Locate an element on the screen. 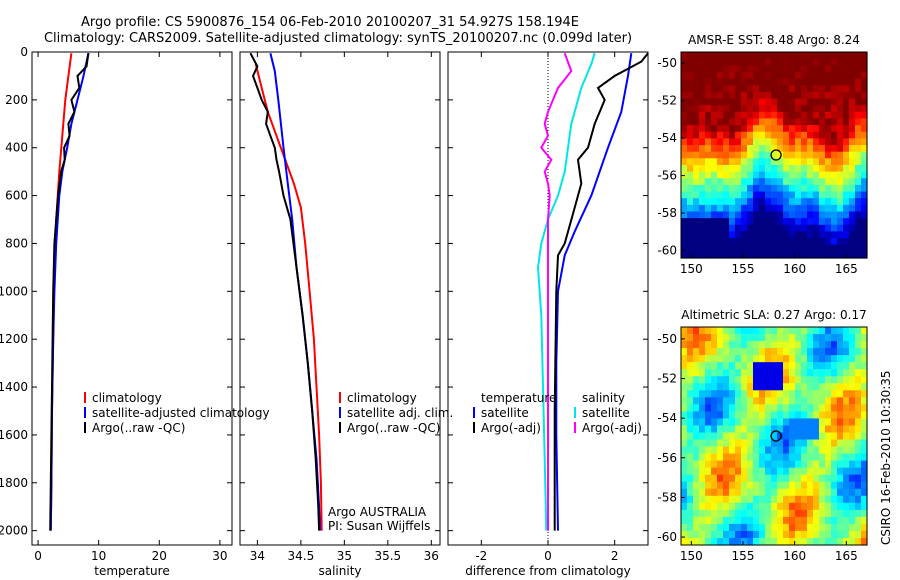 The width and height of the screenshot is (900, 580). series-line is located at coordinates (295, 291).